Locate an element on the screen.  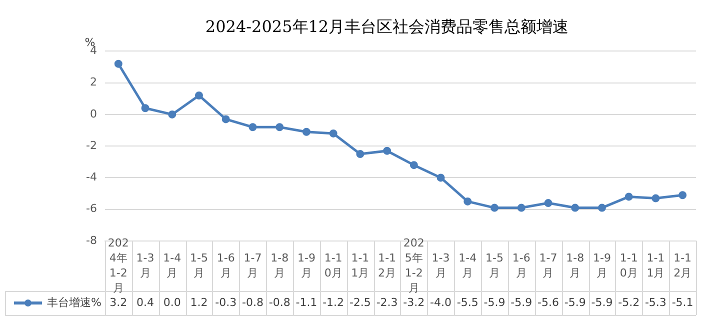
data-label: -5.5 is located at coordinates (467, 302).